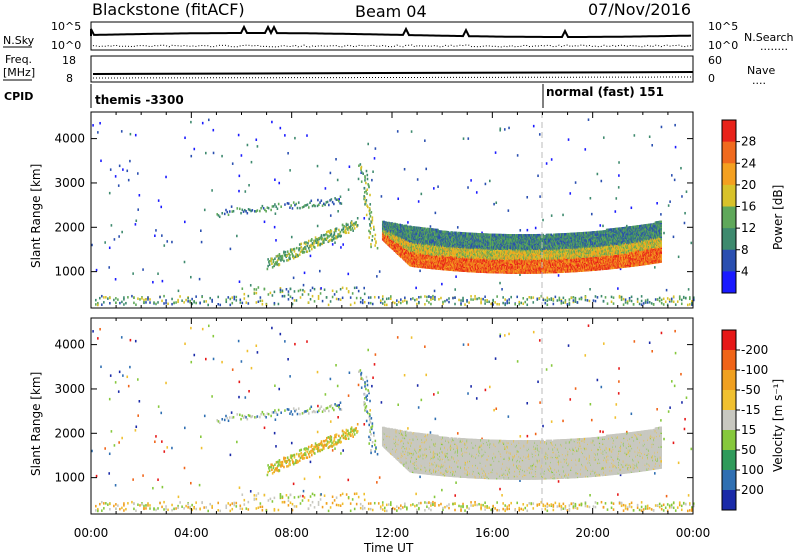 The height and width of the screenshot is (554, 800). I want to click on noise-sky-line, so click(391, 31).